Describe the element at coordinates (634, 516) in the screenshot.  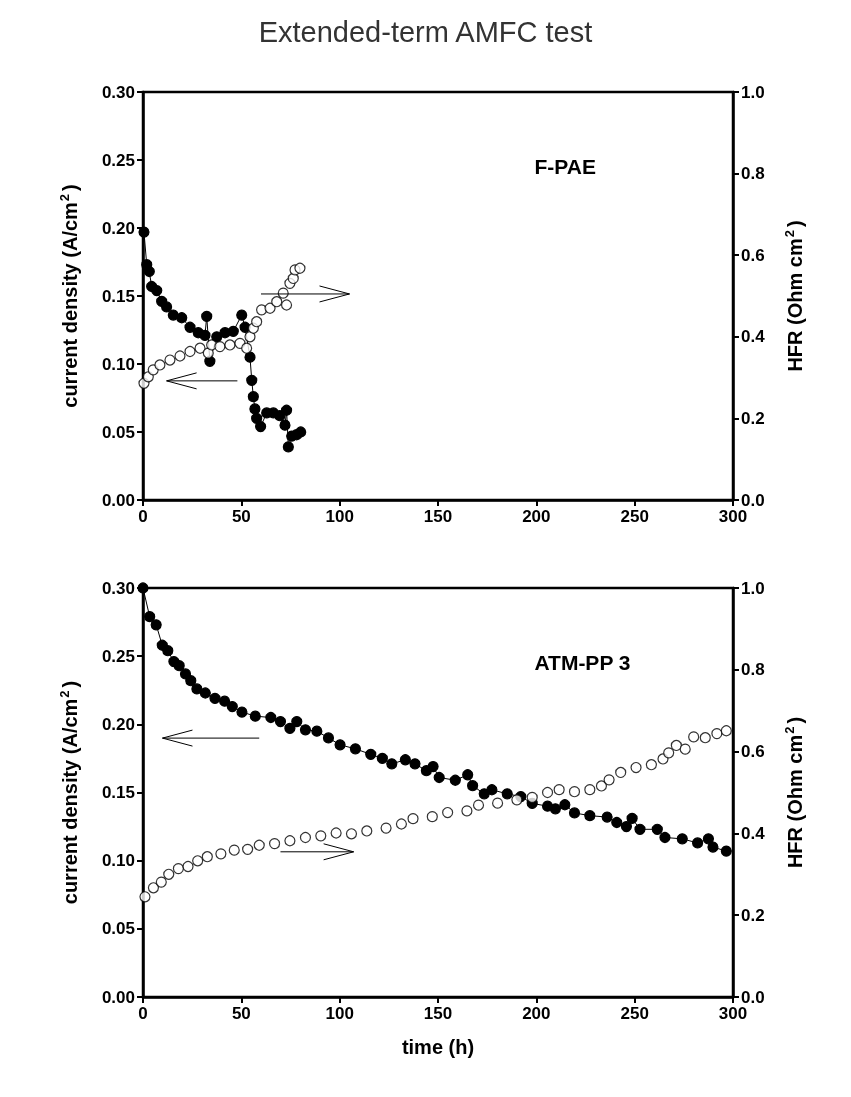
I see `x-tick-label: 250` at that location.